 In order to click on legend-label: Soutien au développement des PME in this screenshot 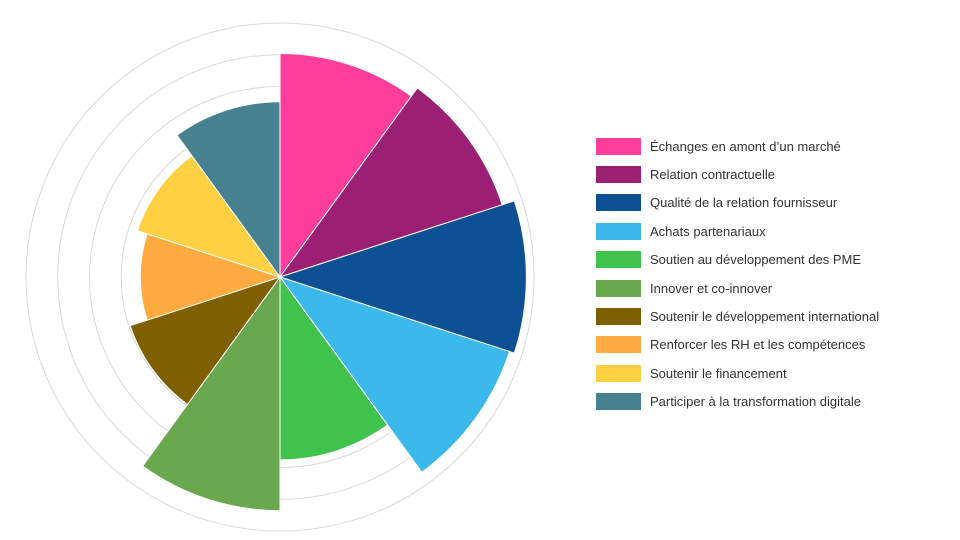, I will do `click(756, 260)`.